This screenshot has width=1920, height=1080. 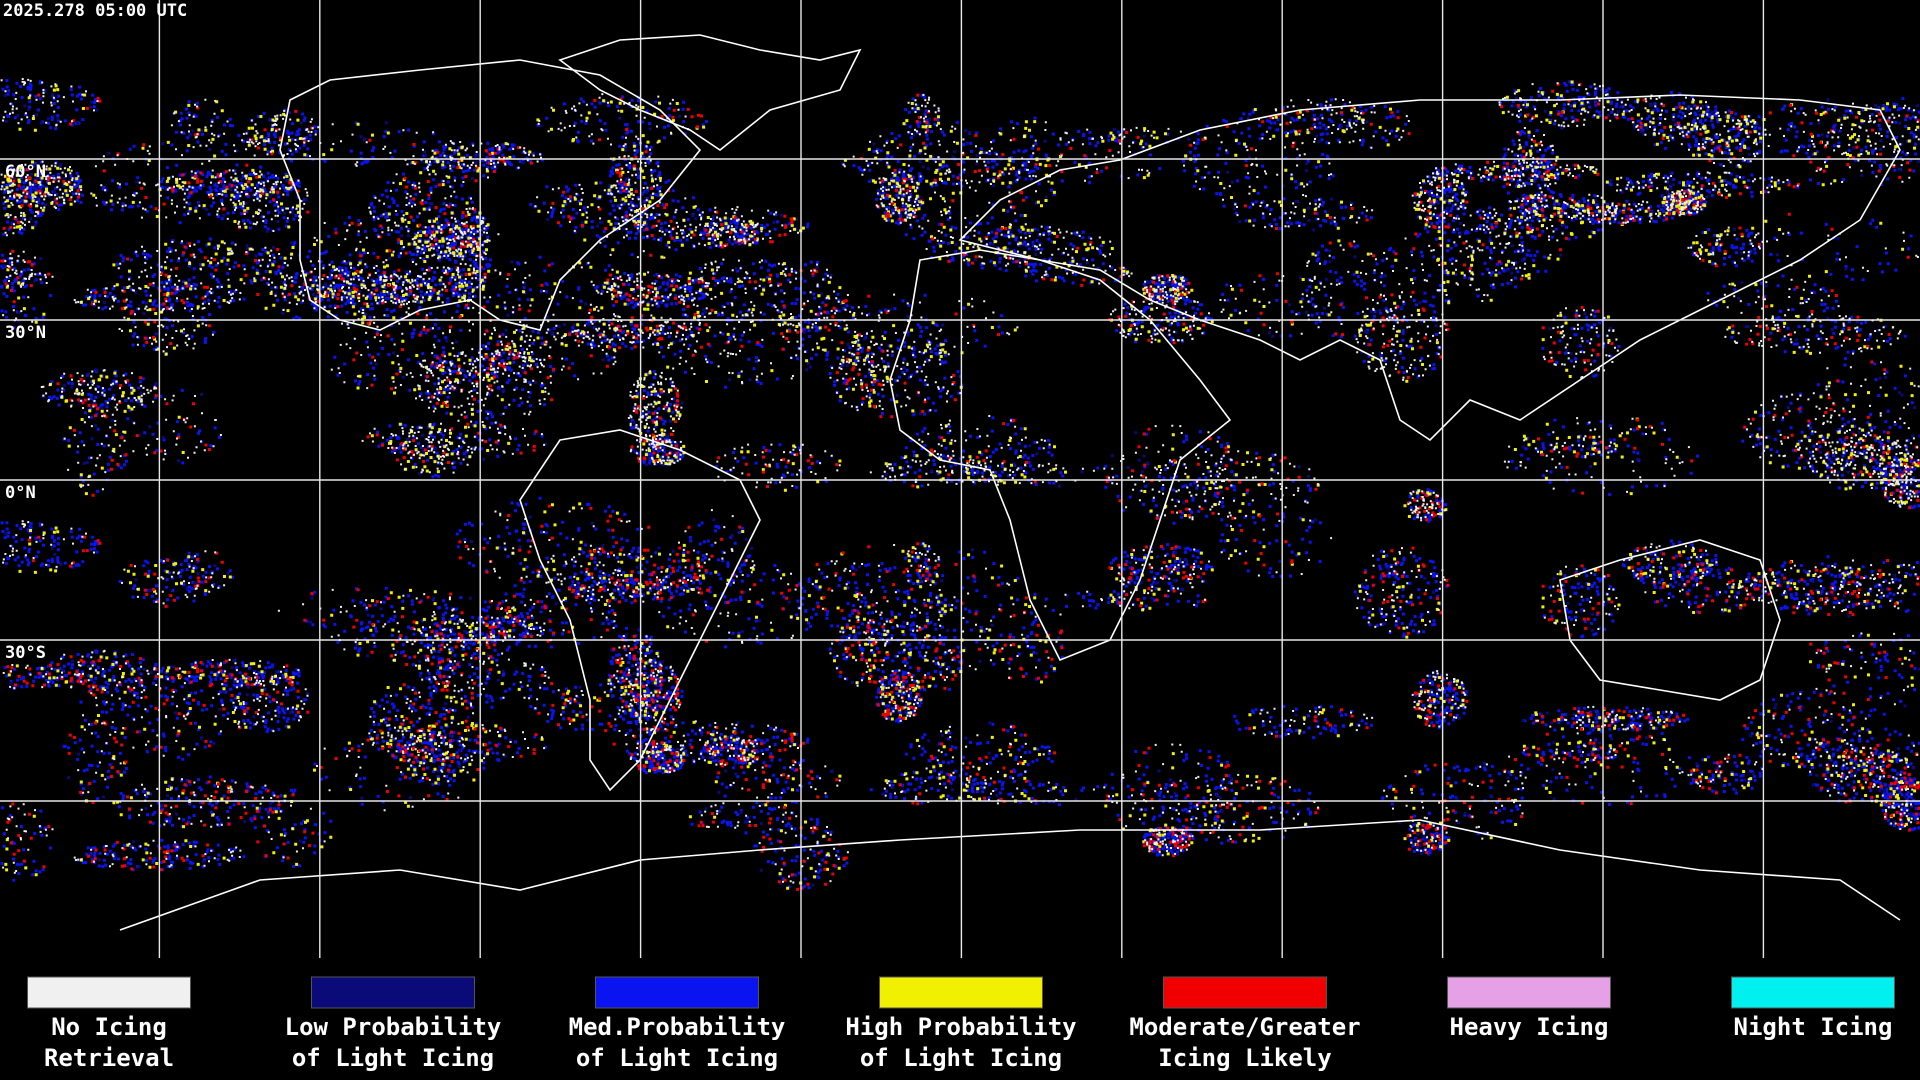 What do you see at coordinates (20, 493) in the screenshot?
I see `latitude-label: 0°N` at bounding box center [20, 493].